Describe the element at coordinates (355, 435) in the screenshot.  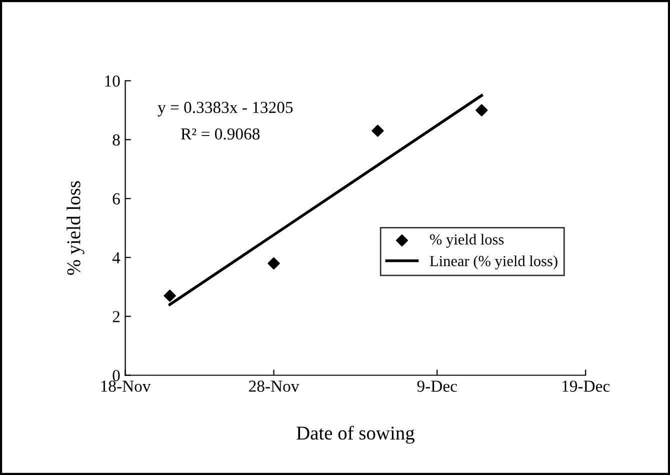
I see `x-axis-title: Date of sowing` at that location.